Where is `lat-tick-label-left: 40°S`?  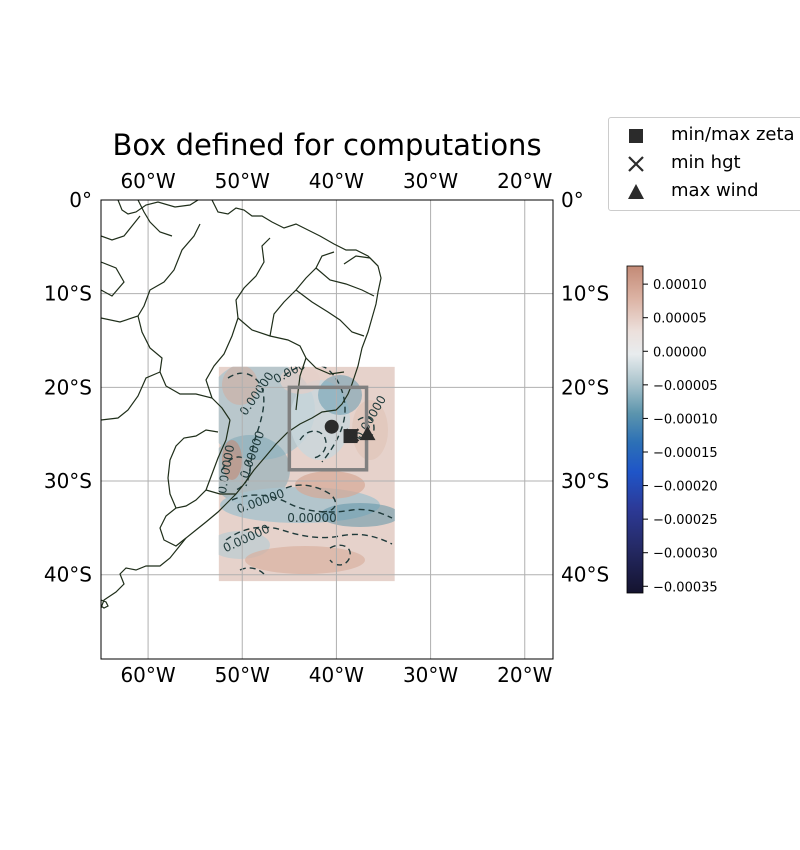
lat-tick-label-left: 40°S is located at coordinates (68, 575).